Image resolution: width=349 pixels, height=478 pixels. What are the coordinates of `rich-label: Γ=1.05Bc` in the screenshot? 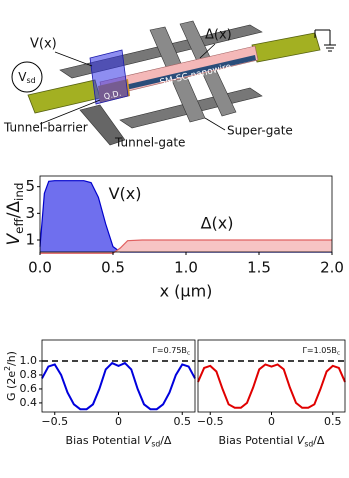 It's located at (321, 351).